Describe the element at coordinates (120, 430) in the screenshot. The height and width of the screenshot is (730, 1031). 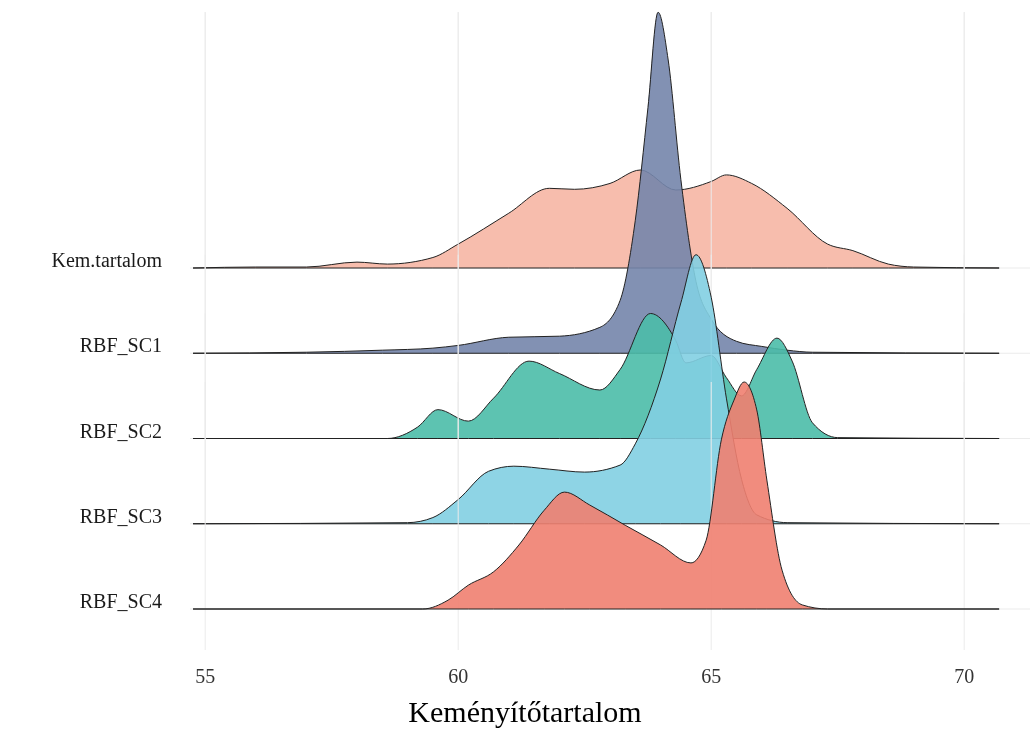
I see `series-label: RBF_SC2` at that location.